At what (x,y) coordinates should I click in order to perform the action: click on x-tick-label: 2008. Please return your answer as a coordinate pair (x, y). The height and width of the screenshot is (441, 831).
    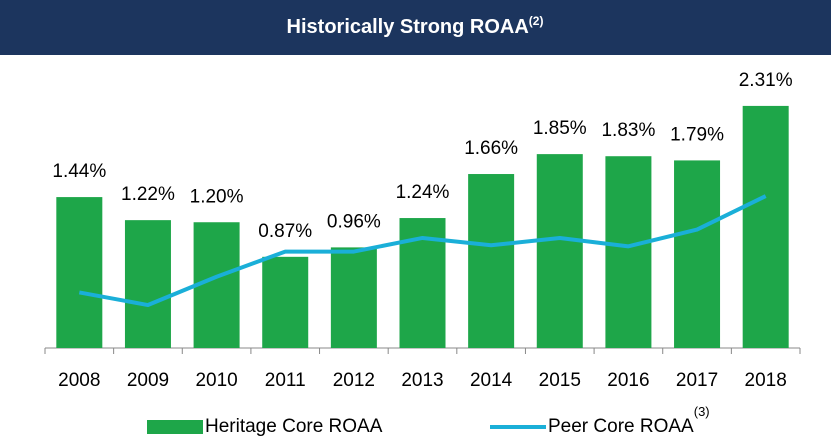
    Looking at the image, I should click on (79, 380).